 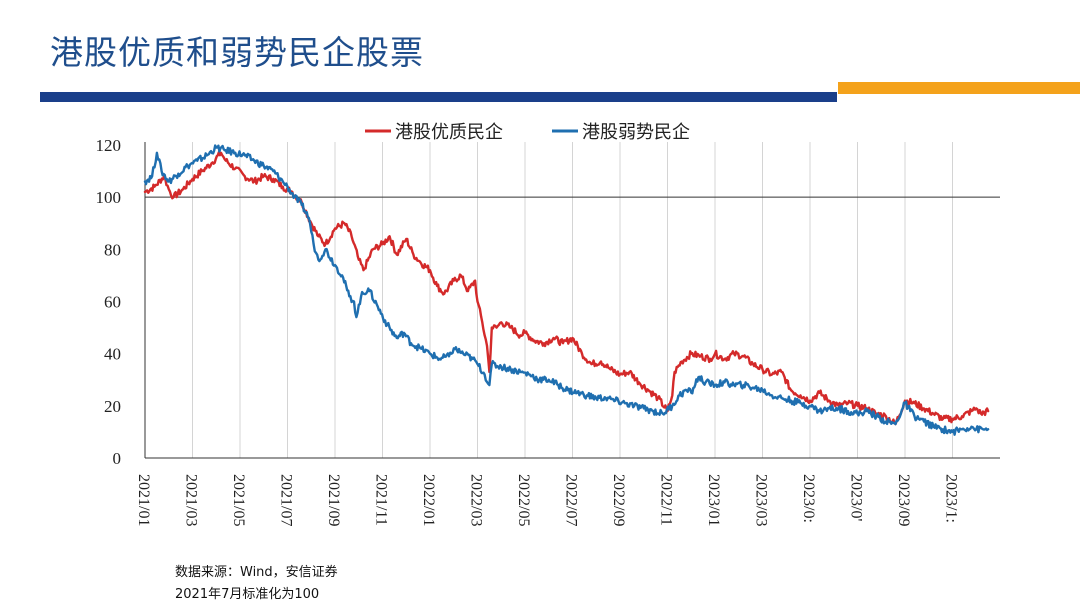 What do you see at coordinates (112, 406) in the screenshot?
I see `y-tick-label: 20` at bounding box center [112, 406].